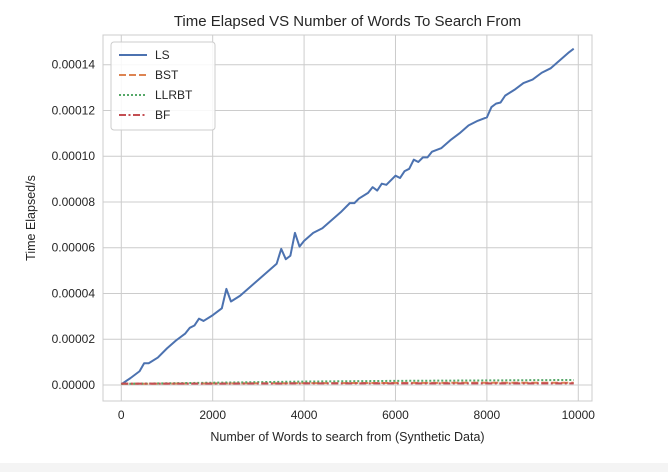 This screenshot has width=668, height=472. I want to click on y-axis-label: Time Elapsed/s, so click(31, 218).